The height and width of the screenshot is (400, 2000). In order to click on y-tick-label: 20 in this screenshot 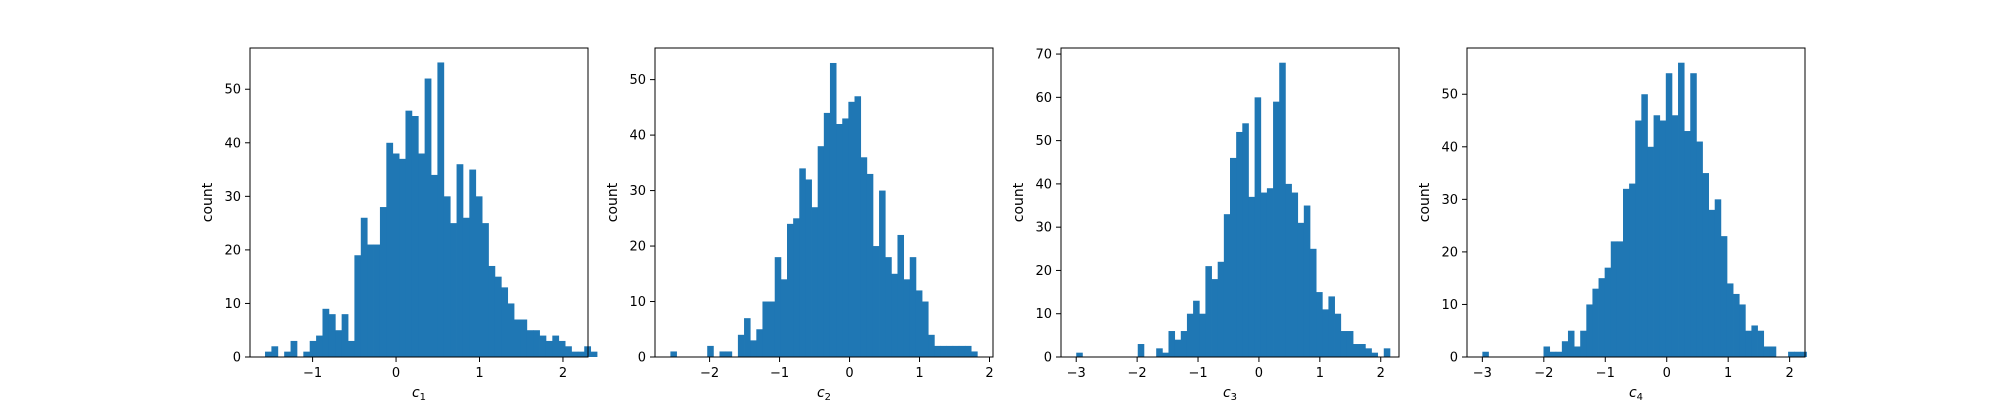, I will do `click(637, 247)`.